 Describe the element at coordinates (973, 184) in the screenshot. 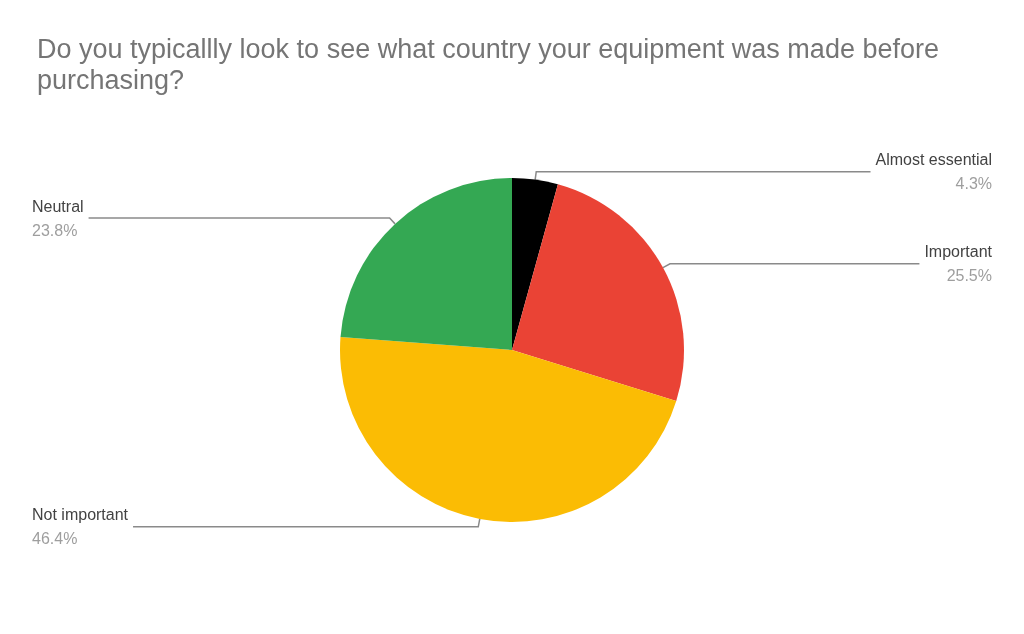

I see `data-label: 4.3%` at that location.